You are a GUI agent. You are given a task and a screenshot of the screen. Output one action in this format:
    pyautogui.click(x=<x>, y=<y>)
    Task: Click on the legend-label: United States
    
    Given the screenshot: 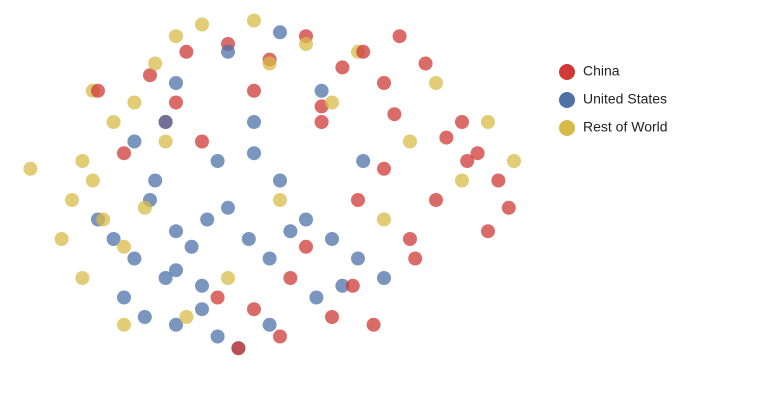 What is the action you would take?
    pyautogui.click(x=625, y=99)
    